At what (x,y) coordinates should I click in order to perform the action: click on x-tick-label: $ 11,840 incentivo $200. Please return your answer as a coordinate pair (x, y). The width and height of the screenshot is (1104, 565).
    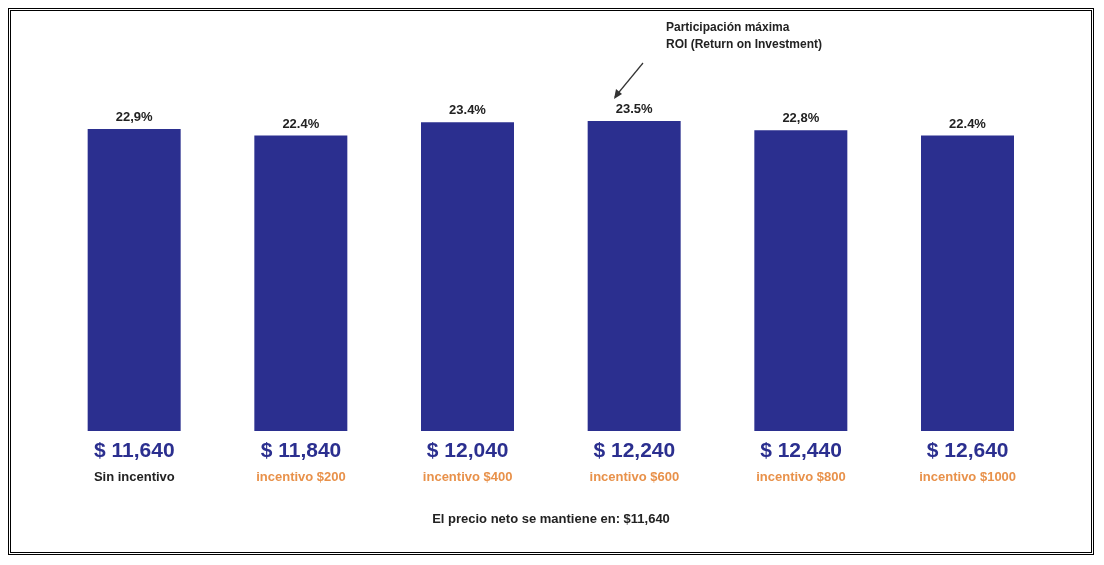
    Looking at the image, I should click on (301, 461).